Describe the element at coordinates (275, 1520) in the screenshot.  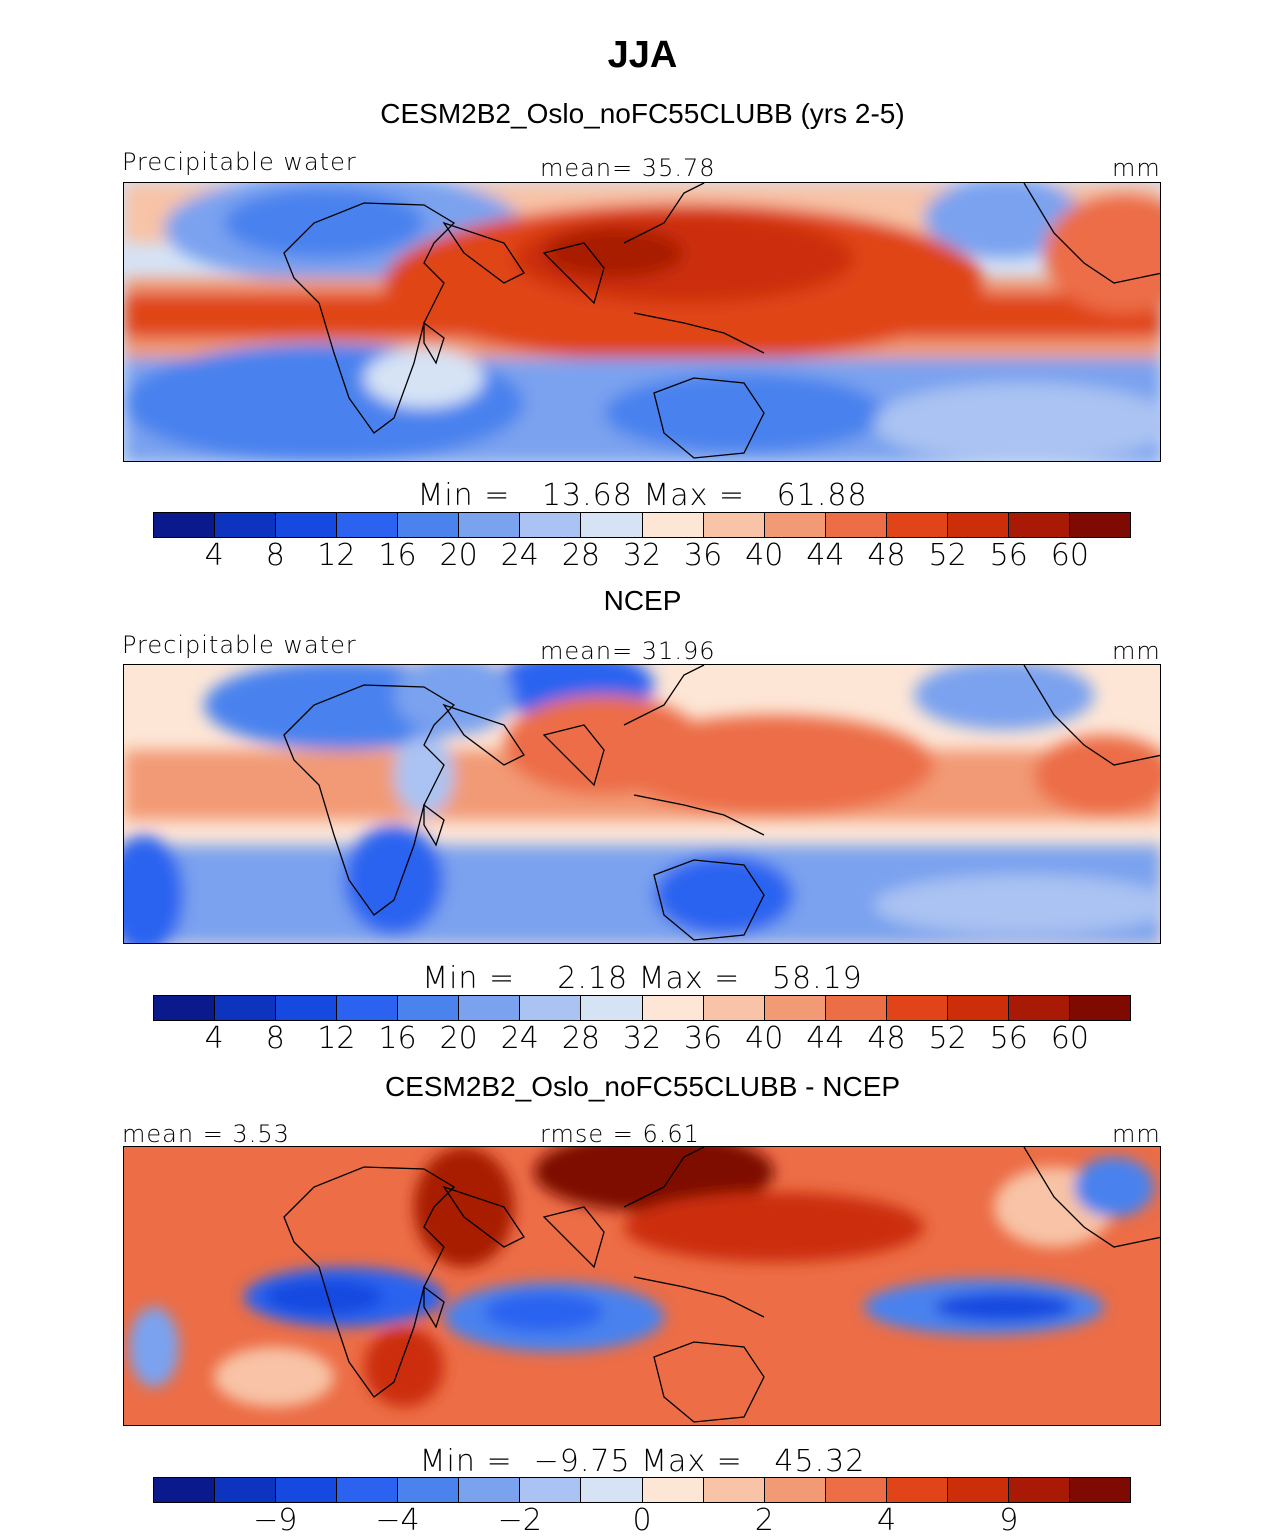
I see `colorbar-tick-label: −9` at that location.